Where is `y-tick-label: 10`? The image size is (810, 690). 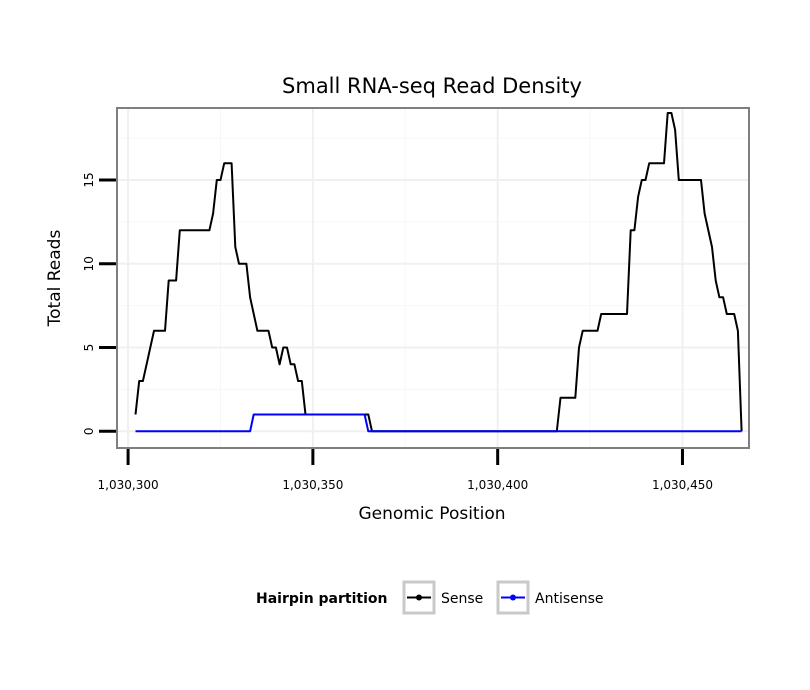 y-tick-label: 10 is located at coordinates (89, 263).